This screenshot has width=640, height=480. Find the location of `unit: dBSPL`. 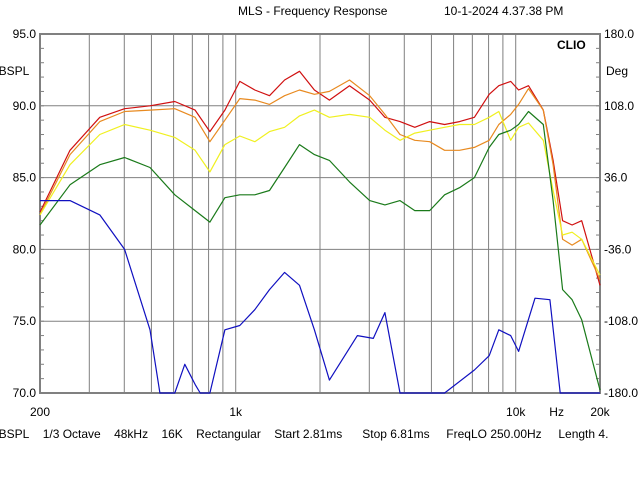

unit: dBSPL is located at coordinates (15, 434).